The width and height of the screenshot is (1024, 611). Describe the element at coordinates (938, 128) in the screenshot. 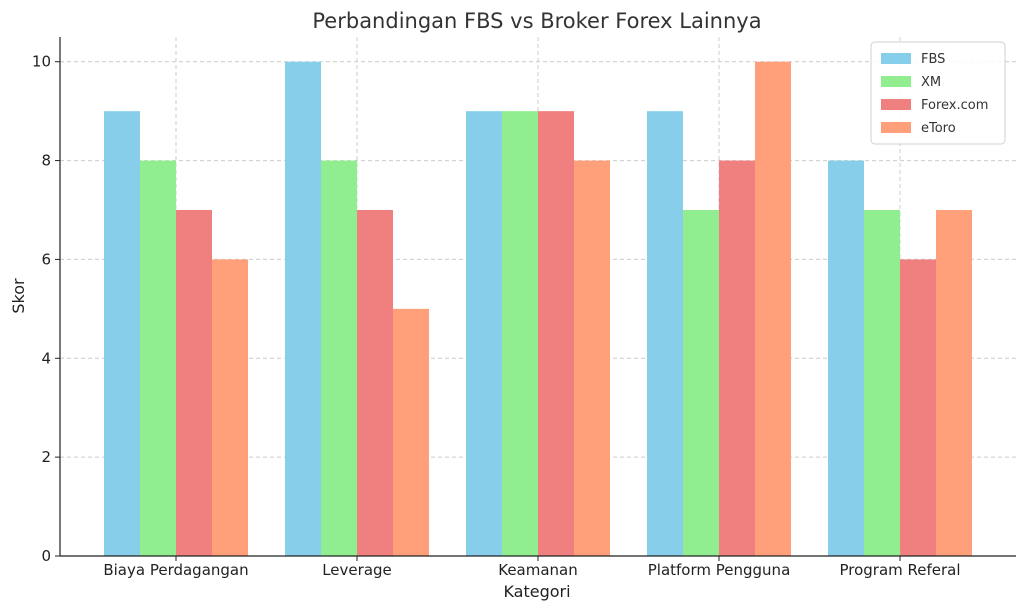

I see `legend-label-etoro: eToro` at that location.